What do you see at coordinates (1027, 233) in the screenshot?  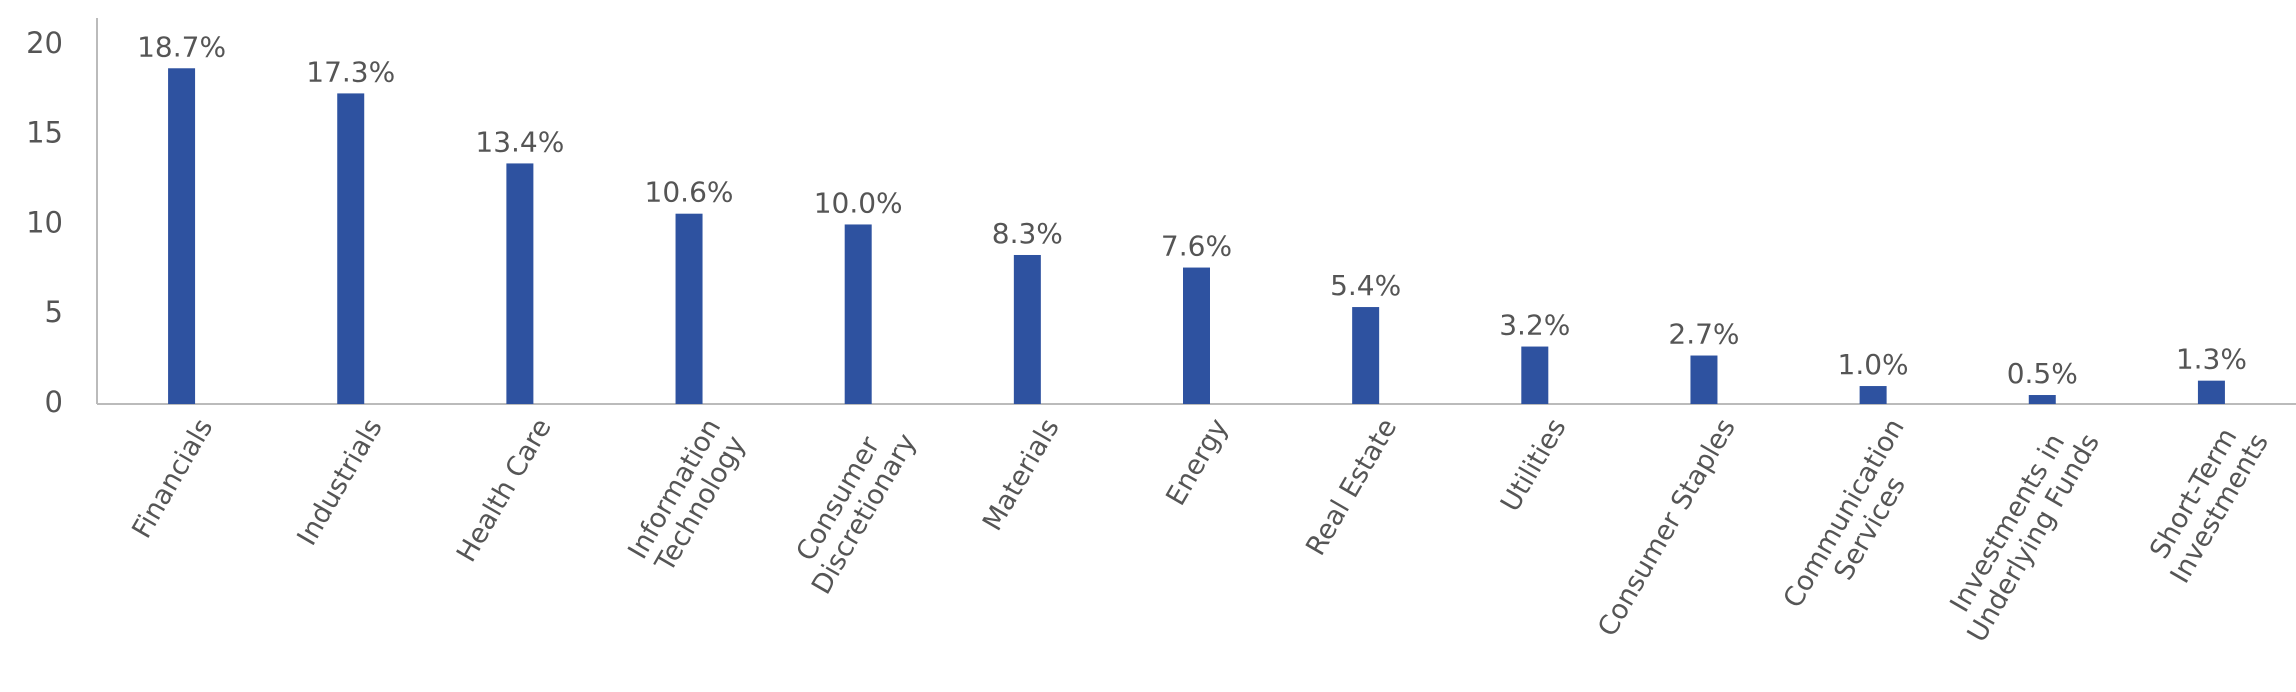 I see `value-label: 8.3%` at bounding box center [1027, 233].